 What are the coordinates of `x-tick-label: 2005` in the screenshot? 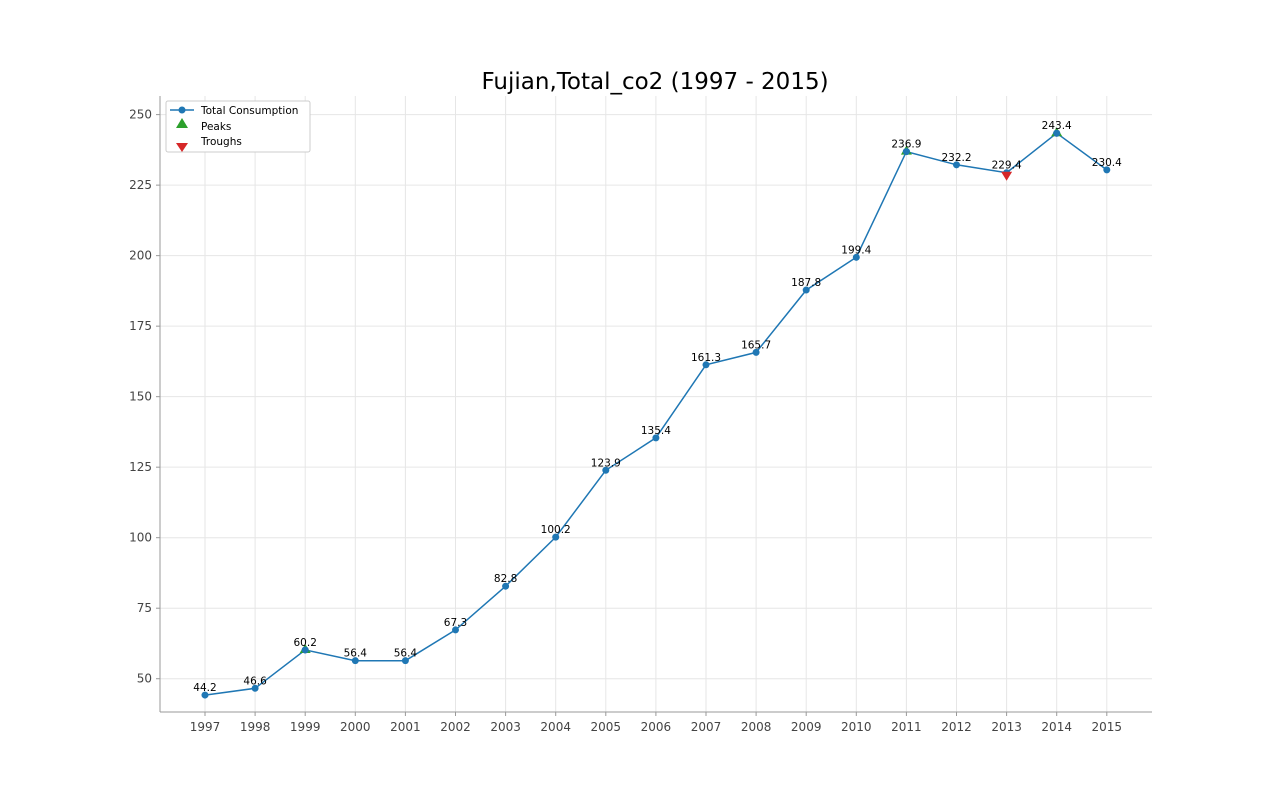 It's located at (606, 727).